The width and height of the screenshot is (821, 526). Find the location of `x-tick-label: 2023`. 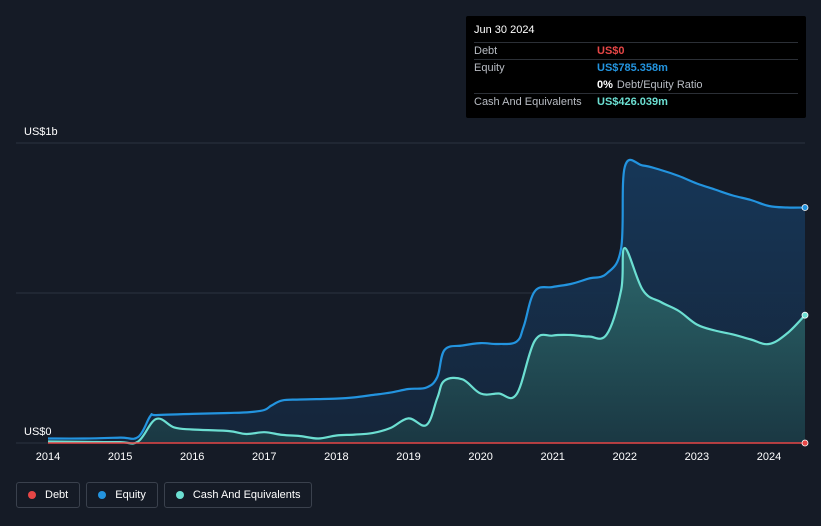

x-tick-label: 2023 is located at coordinates (697, 457).